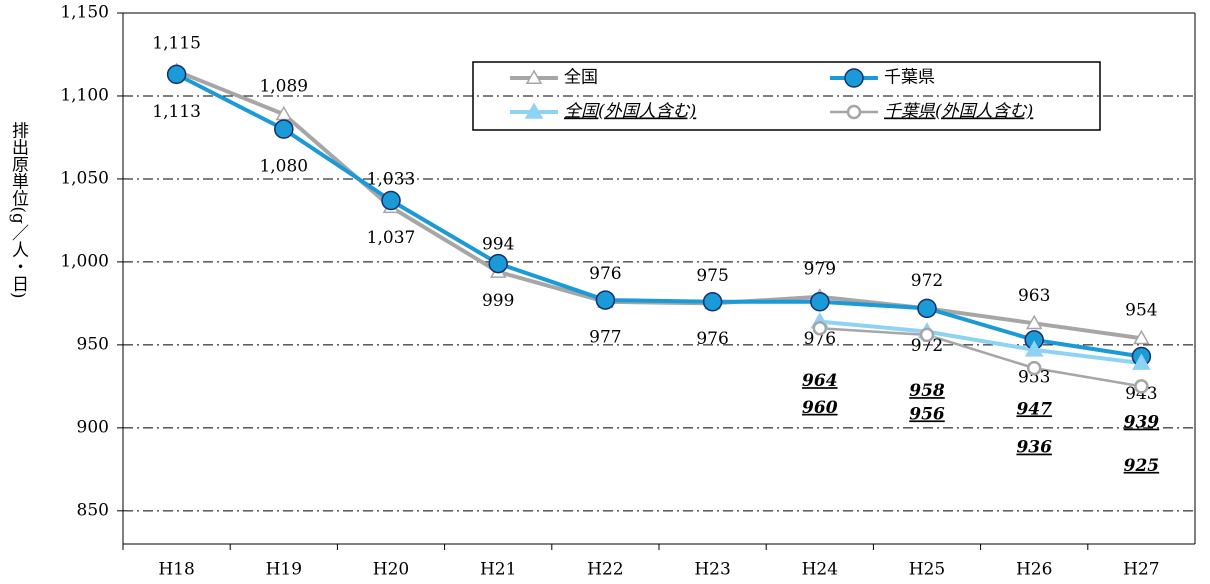 The image size is (1210, 584). What do you see at coordinates (630, 112) in the screenshot?
I see `legend-label: 全国(外国人含む)` at bounding box center [630, 112].